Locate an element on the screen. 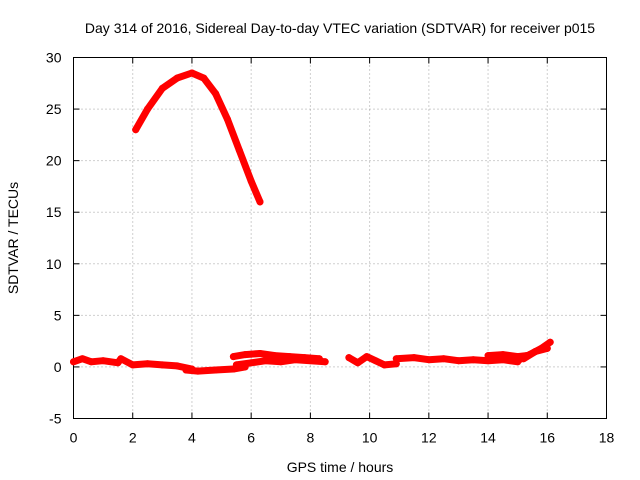 This screenshot has width=640, height=480. y-tick-label: 15 is located at coordinates (54, 212).